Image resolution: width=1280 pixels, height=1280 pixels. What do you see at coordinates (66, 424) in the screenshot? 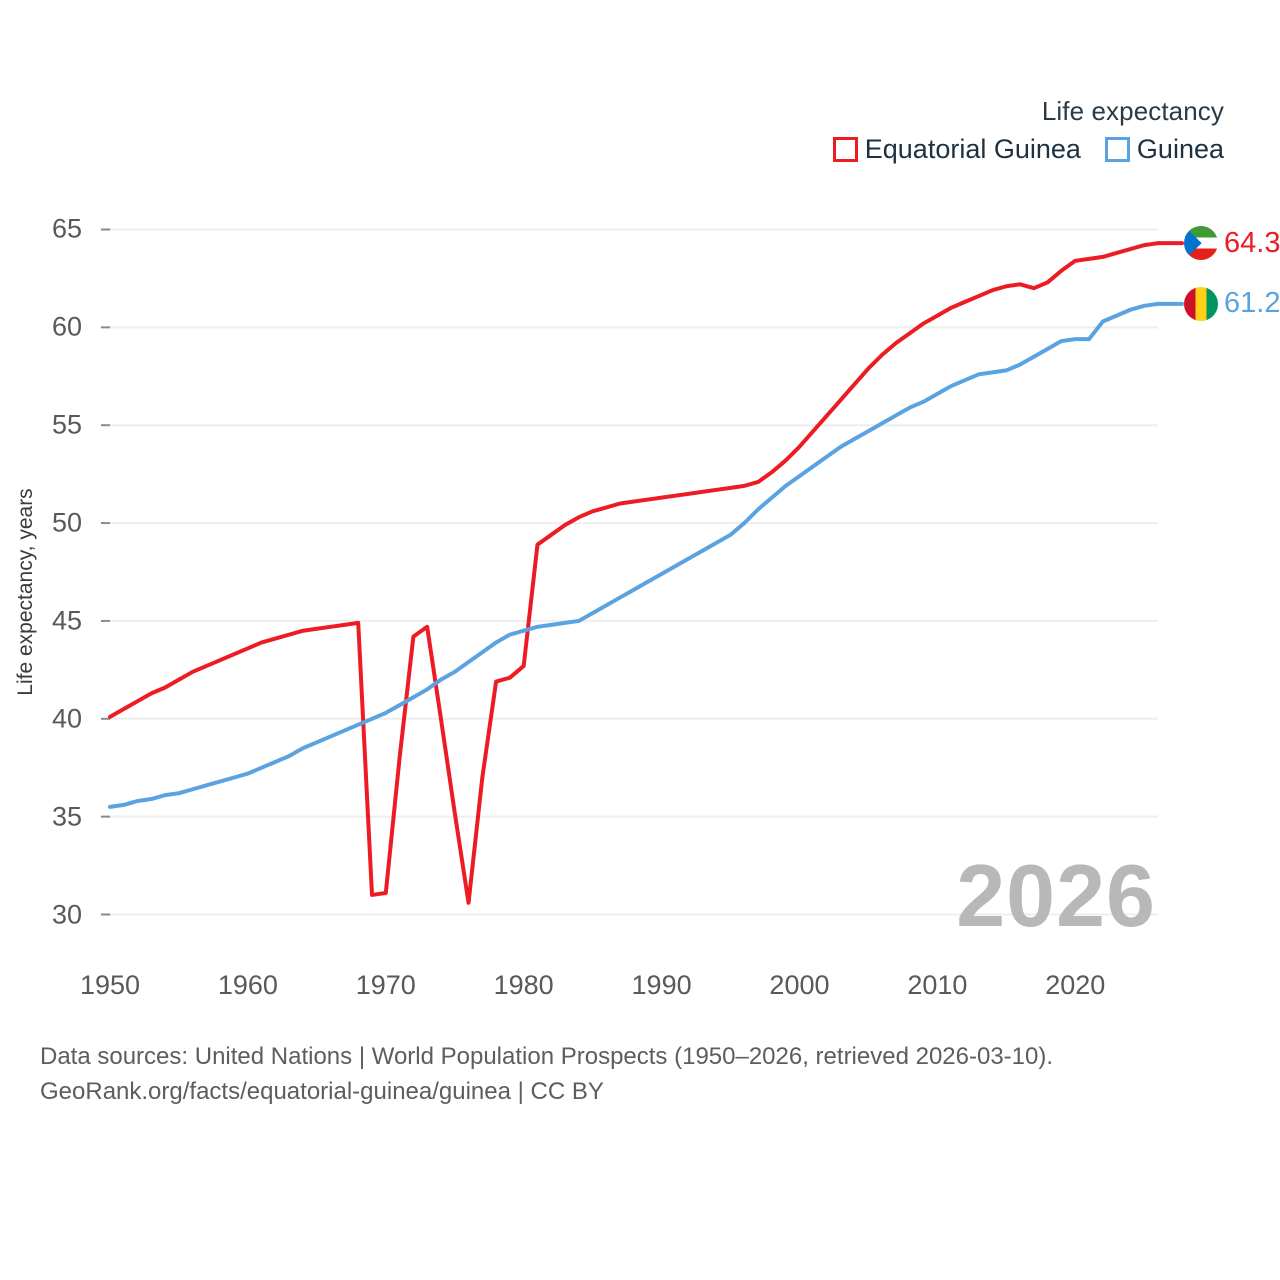
I see `y-axis-tick-label: 55` at bounding box center [66, 424].